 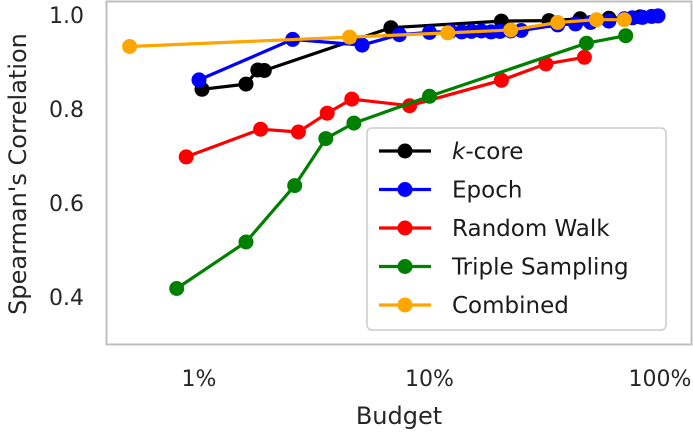 I want to click on y-tick-label: 0.8, so click(x=66, y=110).